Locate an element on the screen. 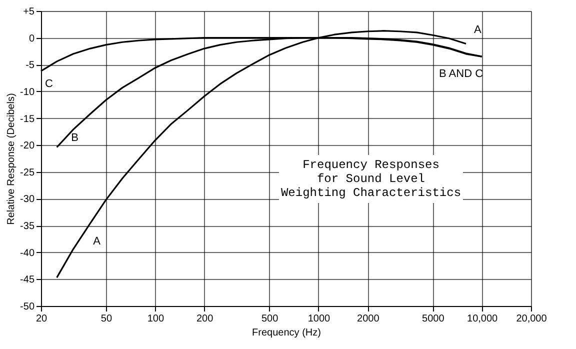 The image size is (576, 349). x-tick-label: 20,000 is located at coordinates (532, 319).